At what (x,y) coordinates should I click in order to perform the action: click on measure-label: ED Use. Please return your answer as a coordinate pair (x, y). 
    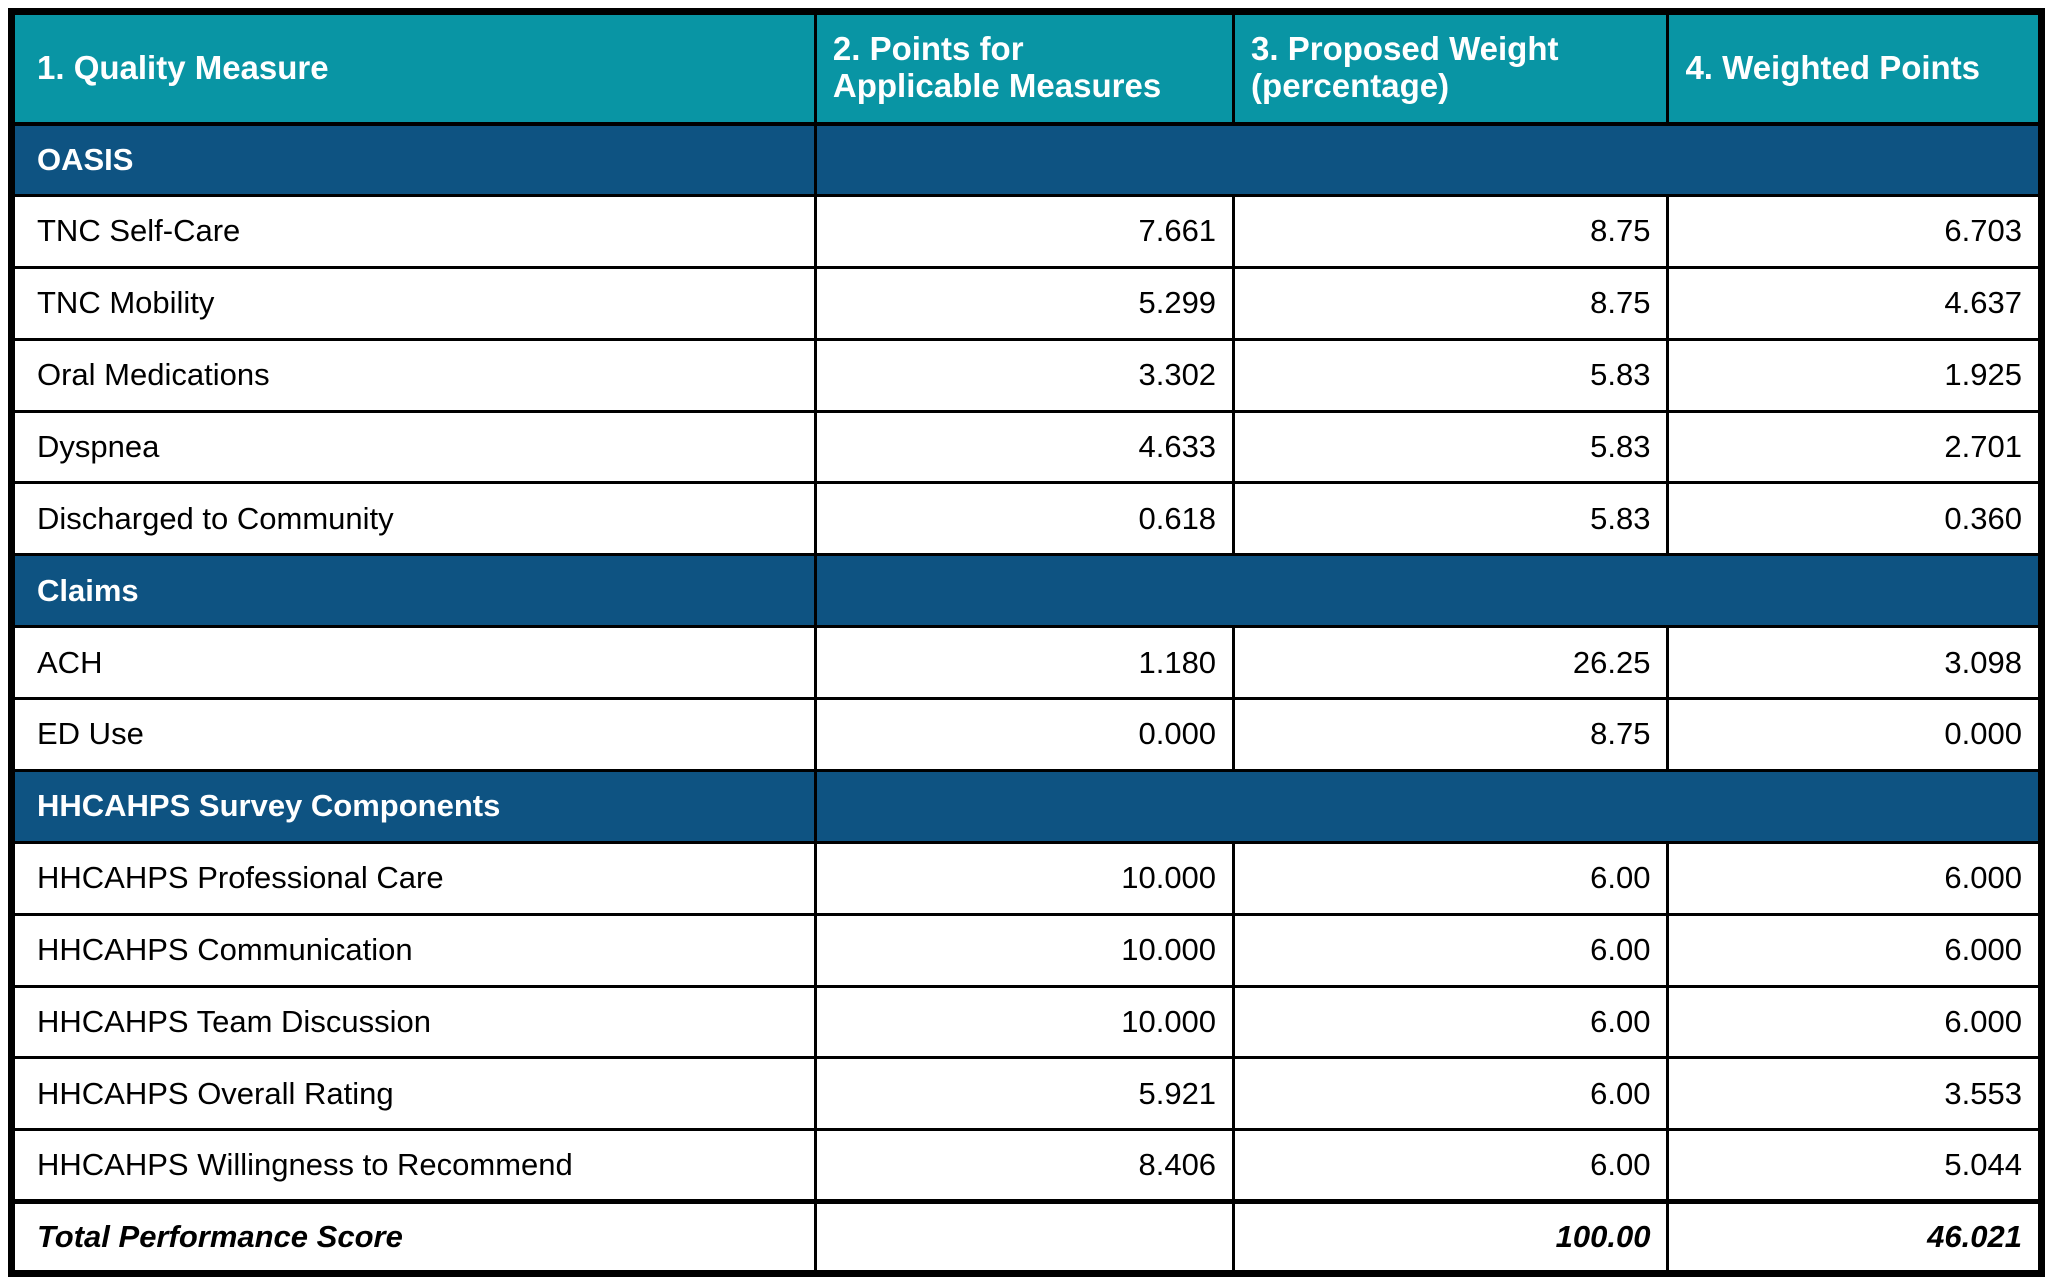
    Looking at the image, I should click on (413, 734).